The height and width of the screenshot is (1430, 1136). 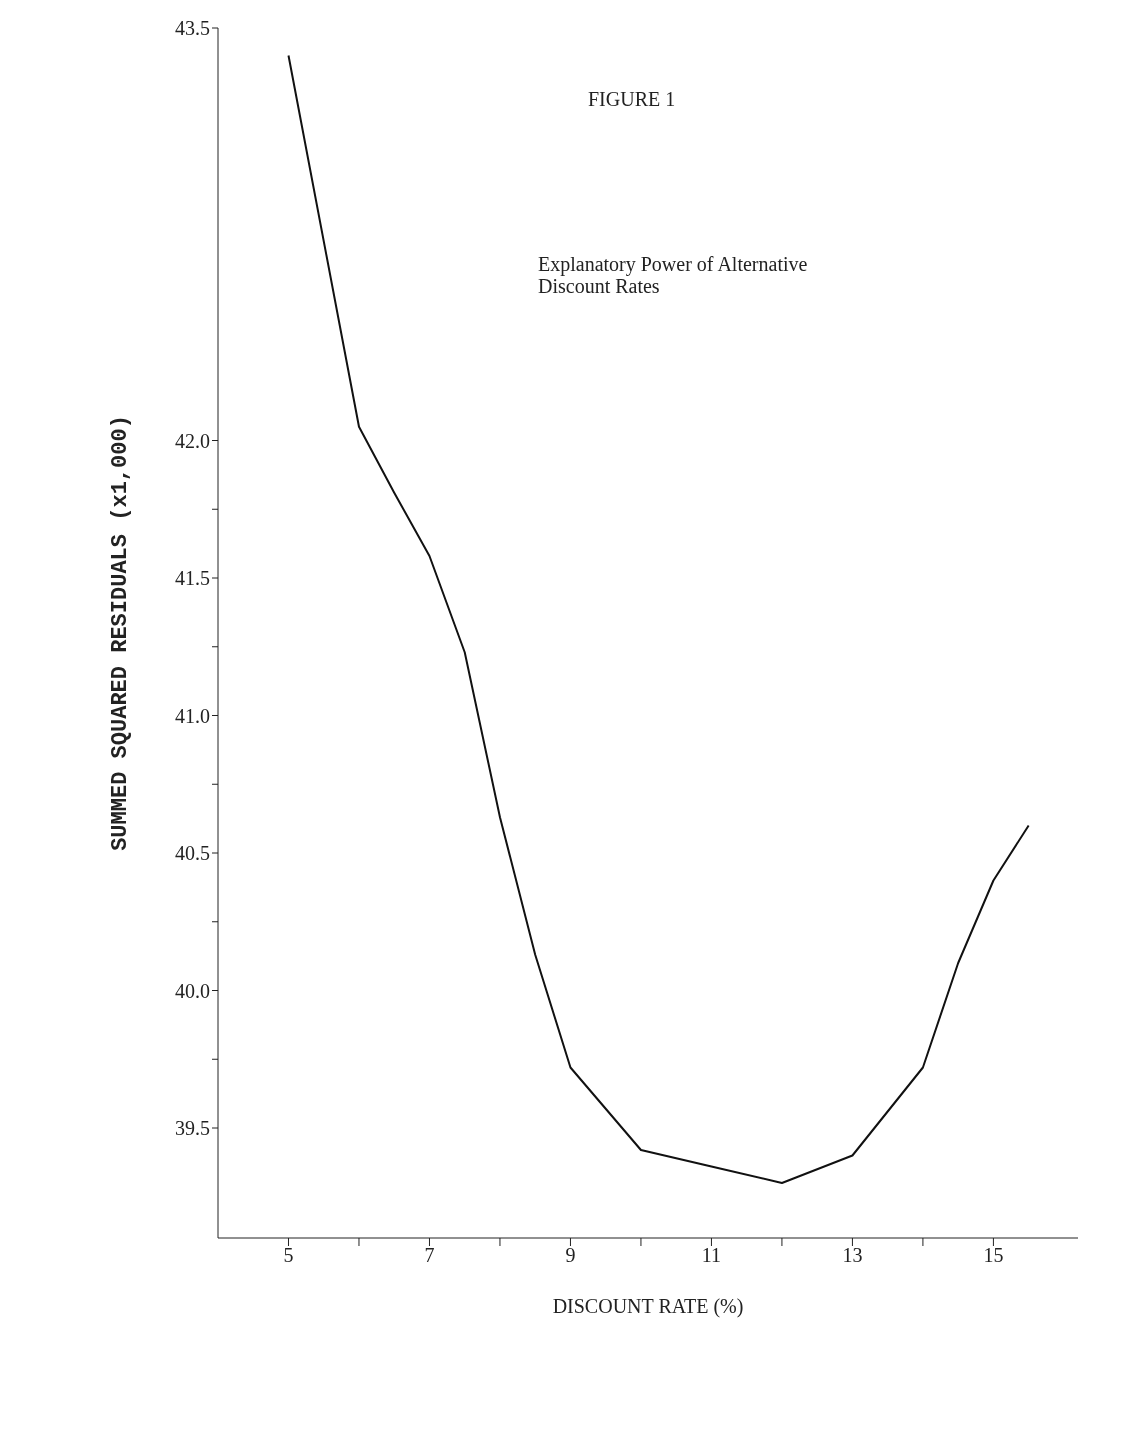 What do you see at coordinates (192, 1128) in the screenshot?
I see `y-tick-label: 39.5` at bounding box center [192, 1128].